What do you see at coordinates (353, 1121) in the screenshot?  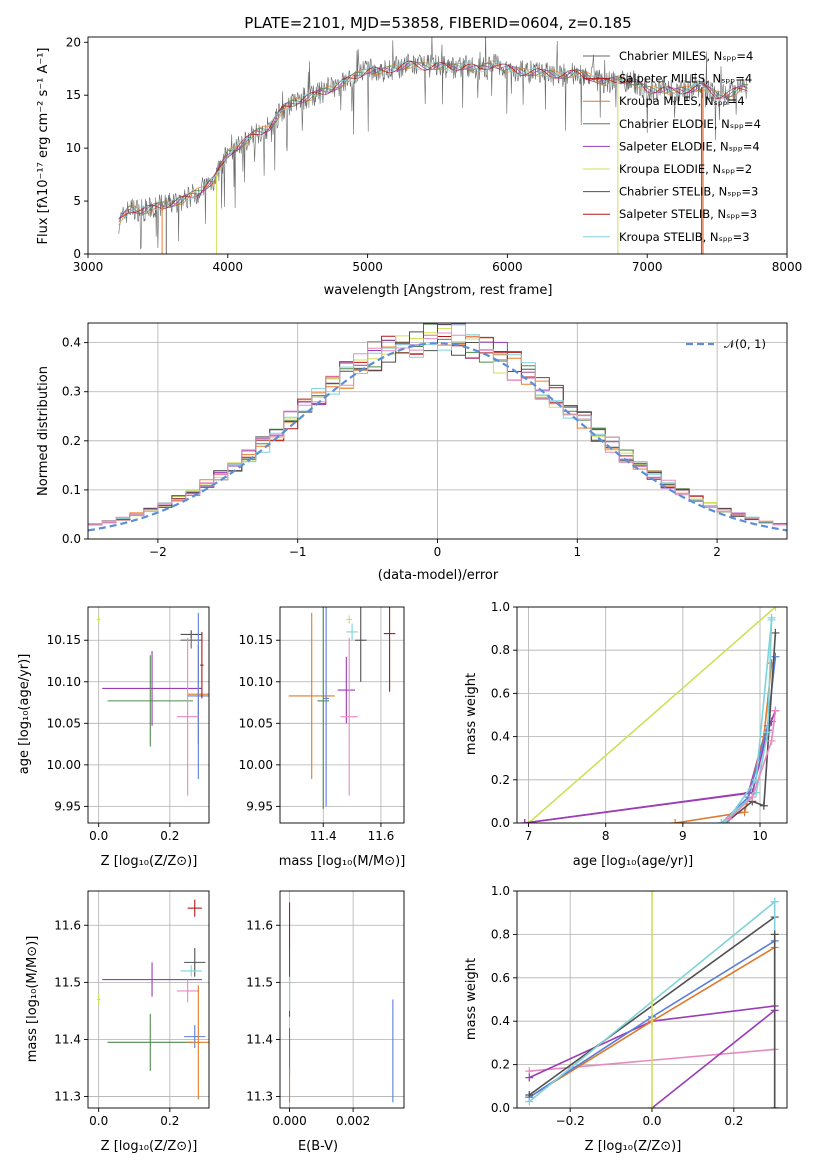 I see `mass-vs-EBV-xtick-label: 0.002` at bounding box center [353, 1121].